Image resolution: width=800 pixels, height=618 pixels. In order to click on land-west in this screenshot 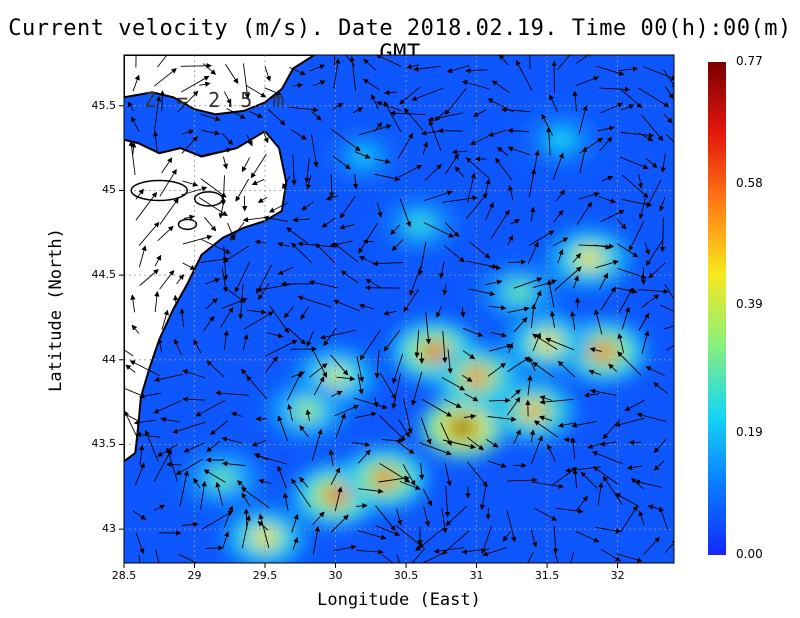, I will do `click(206, 296)`.